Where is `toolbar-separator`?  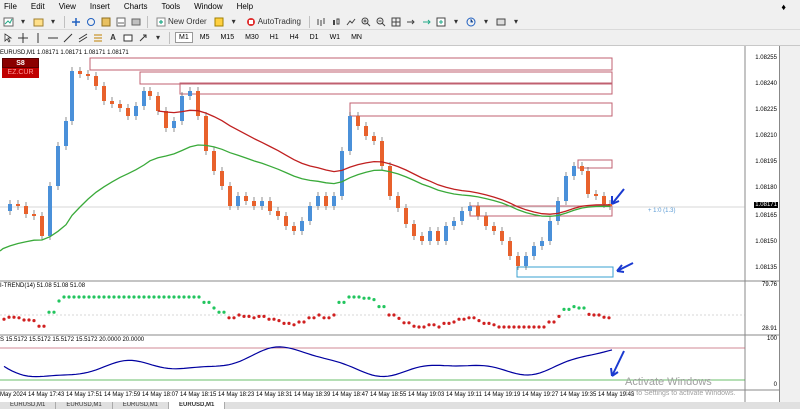
toolbar-separator is located at coordinates (309, 21).